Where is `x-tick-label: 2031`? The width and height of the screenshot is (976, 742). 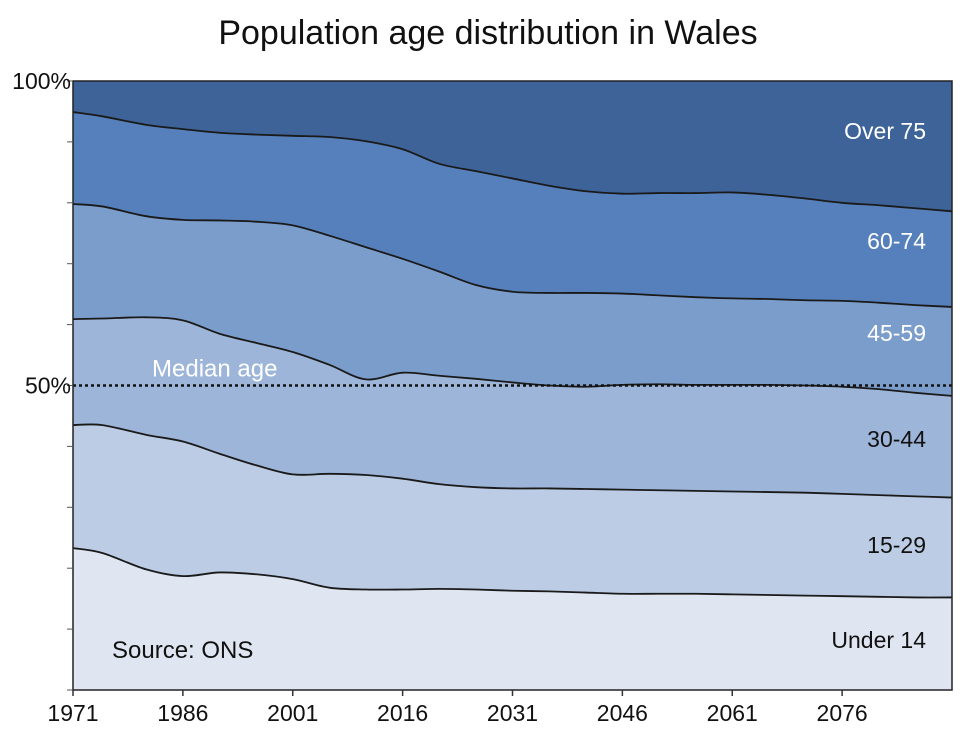 x-tick-label: 2031 is located at coordinates (512, 713).